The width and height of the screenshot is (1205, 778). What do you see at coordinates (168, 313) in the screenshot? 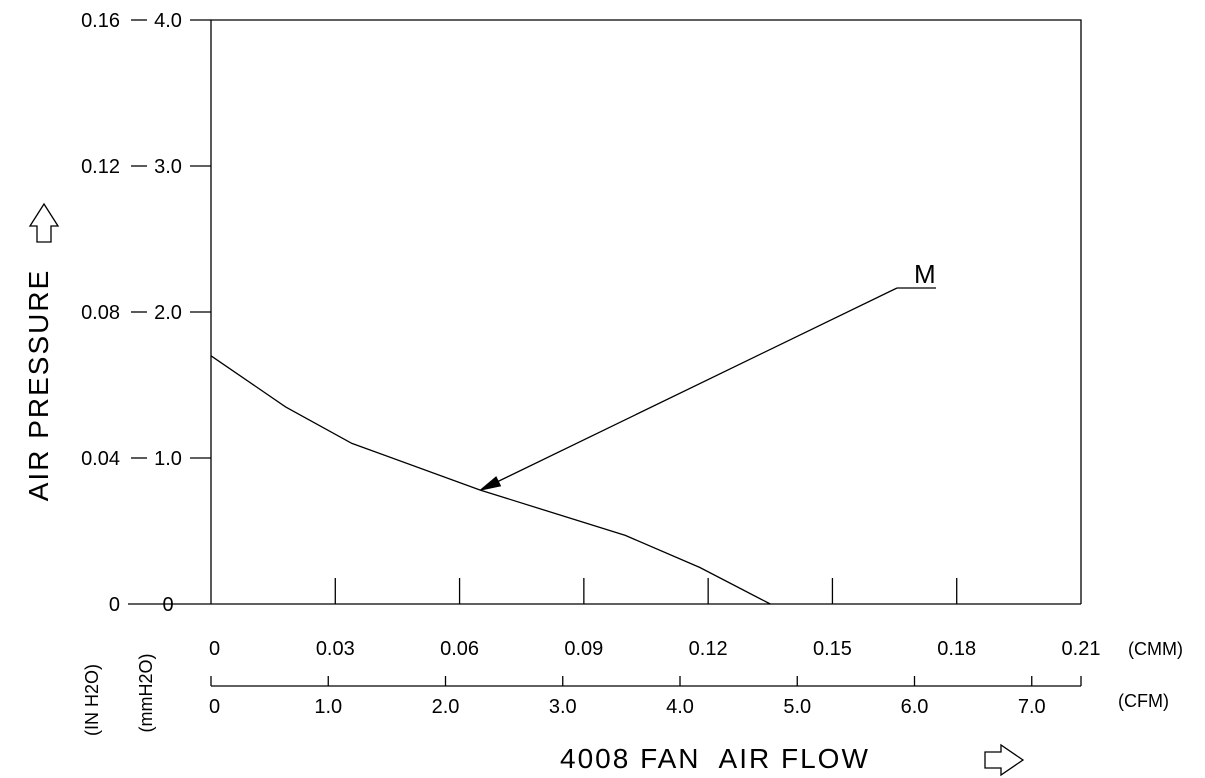
I see `y-tick-label-mmh2o: 2.0` at bounding box center [168, 313].